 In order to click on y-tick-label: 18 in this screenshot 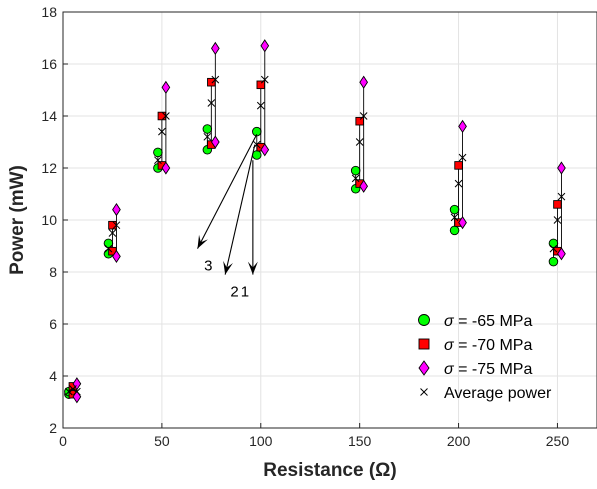, I will do `click(49, 12)`.